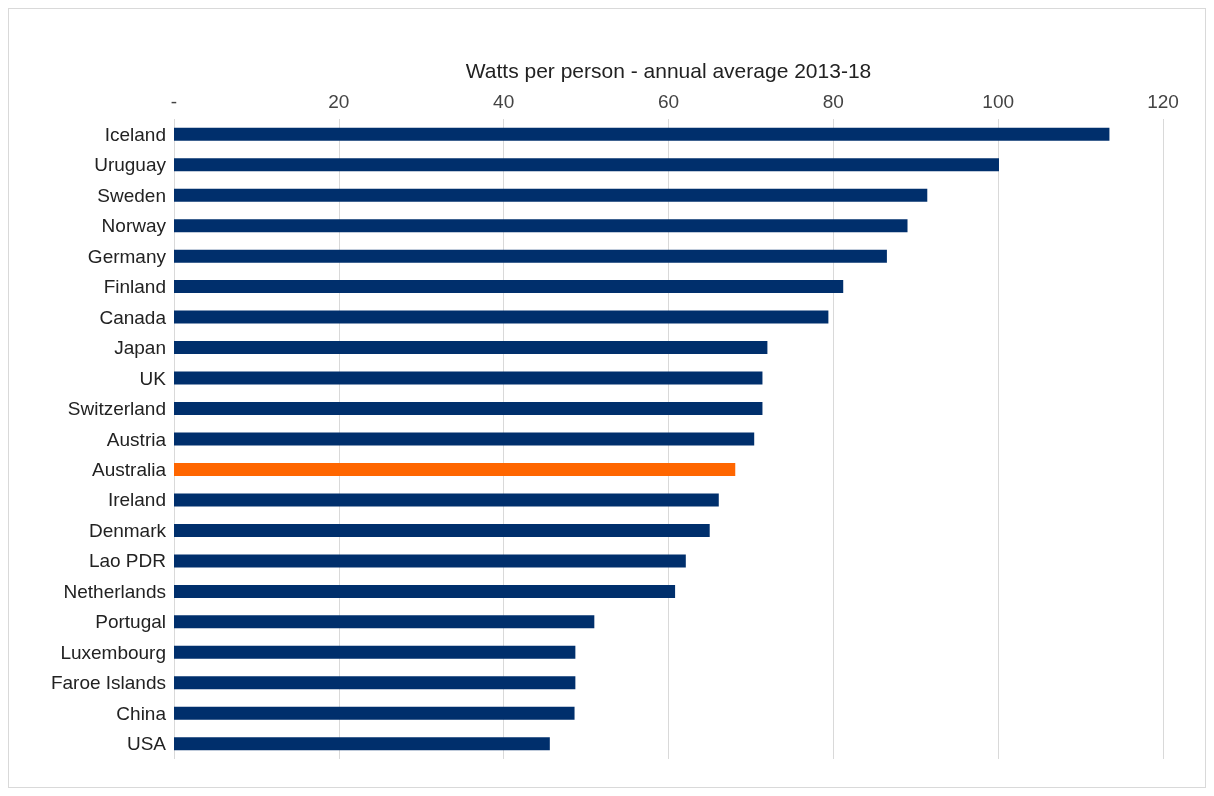 The width and height of the screenshot is (1214, 796). Describe the element at coordinates (998, 101) in the screenshot. I see `x-tick-label: 100` at that location.